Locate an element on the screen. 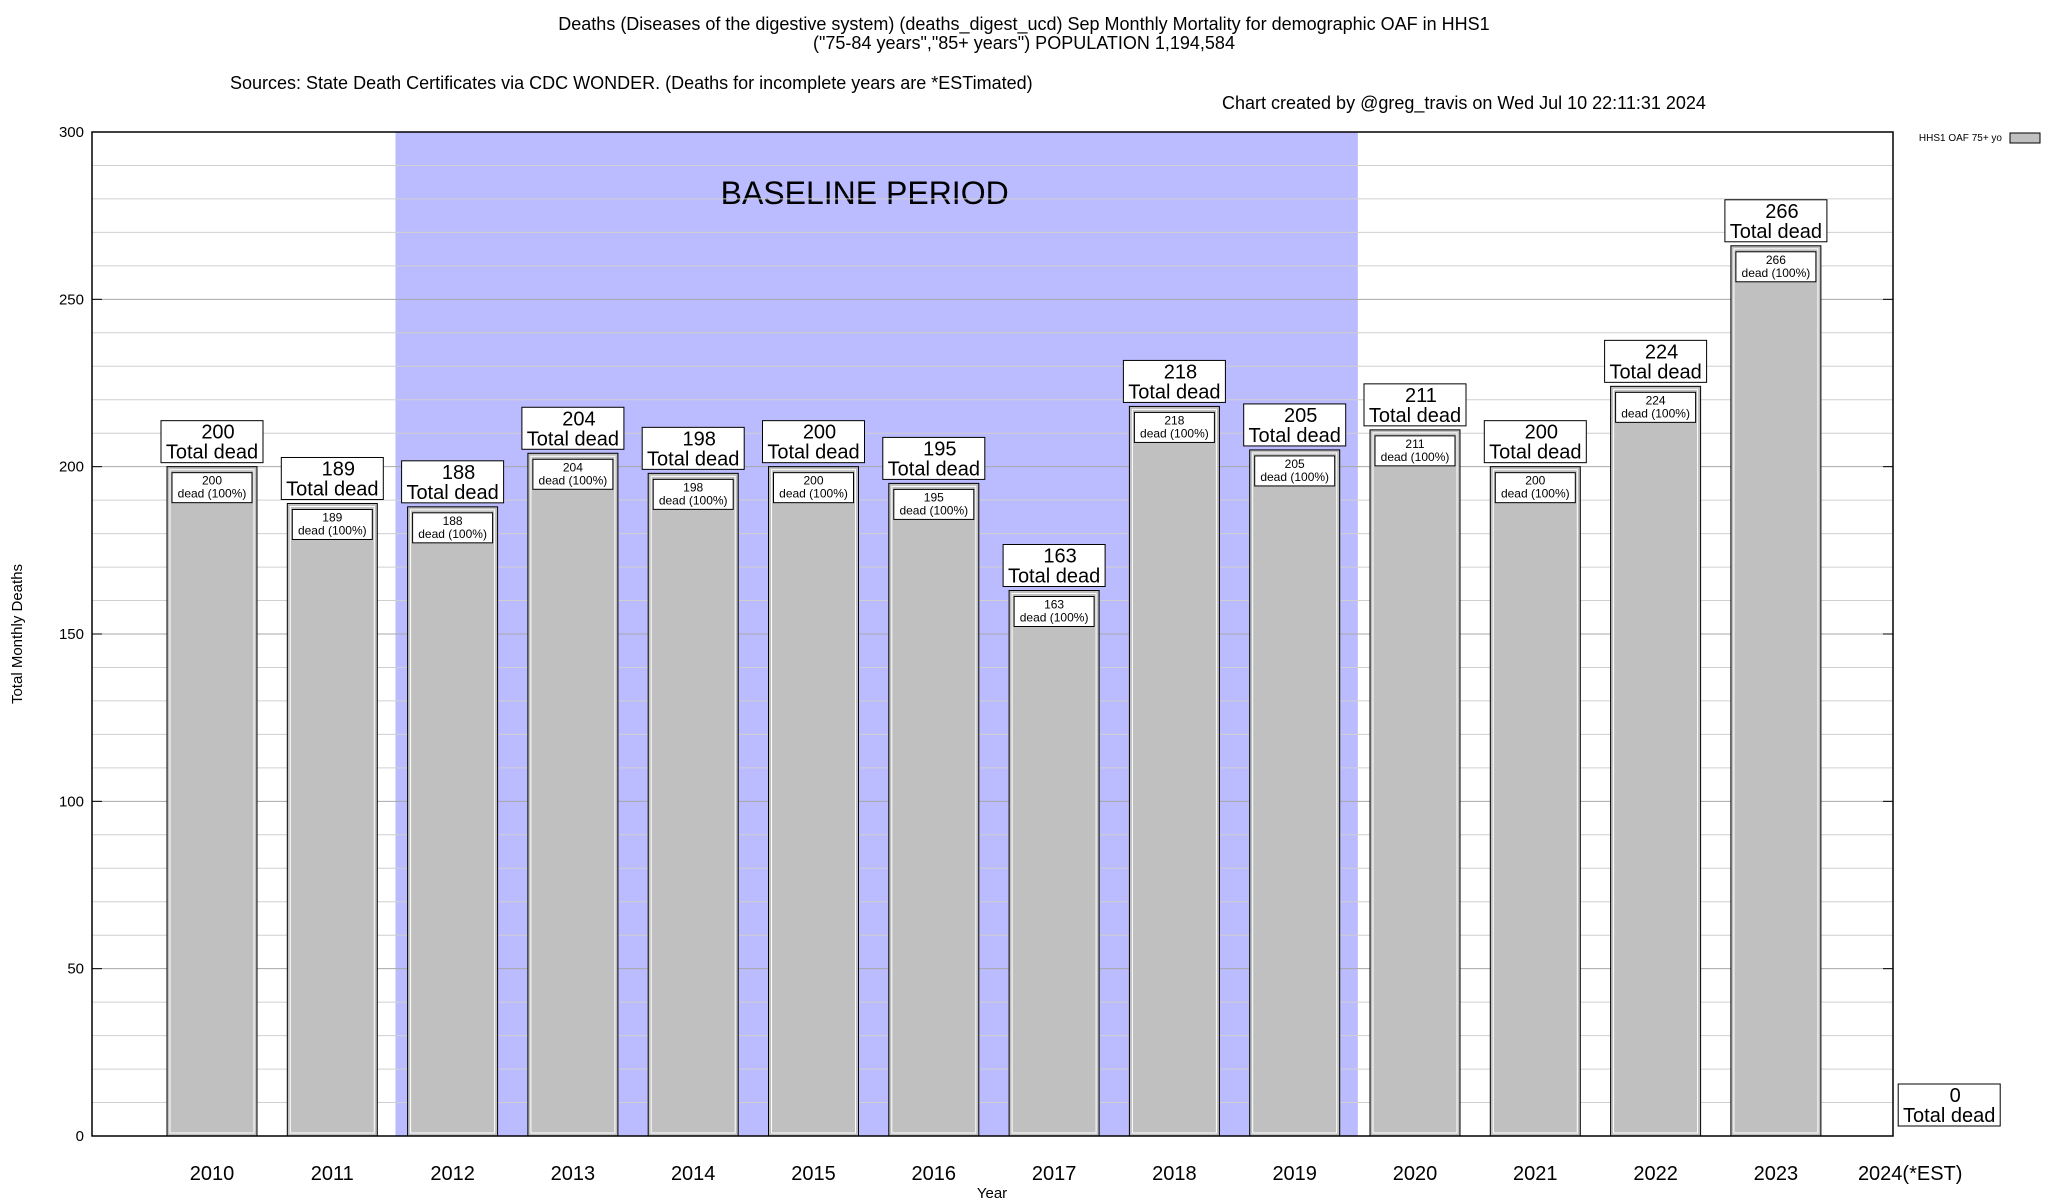  bar-value-label: 163 is located at coordinates (1059, 556).